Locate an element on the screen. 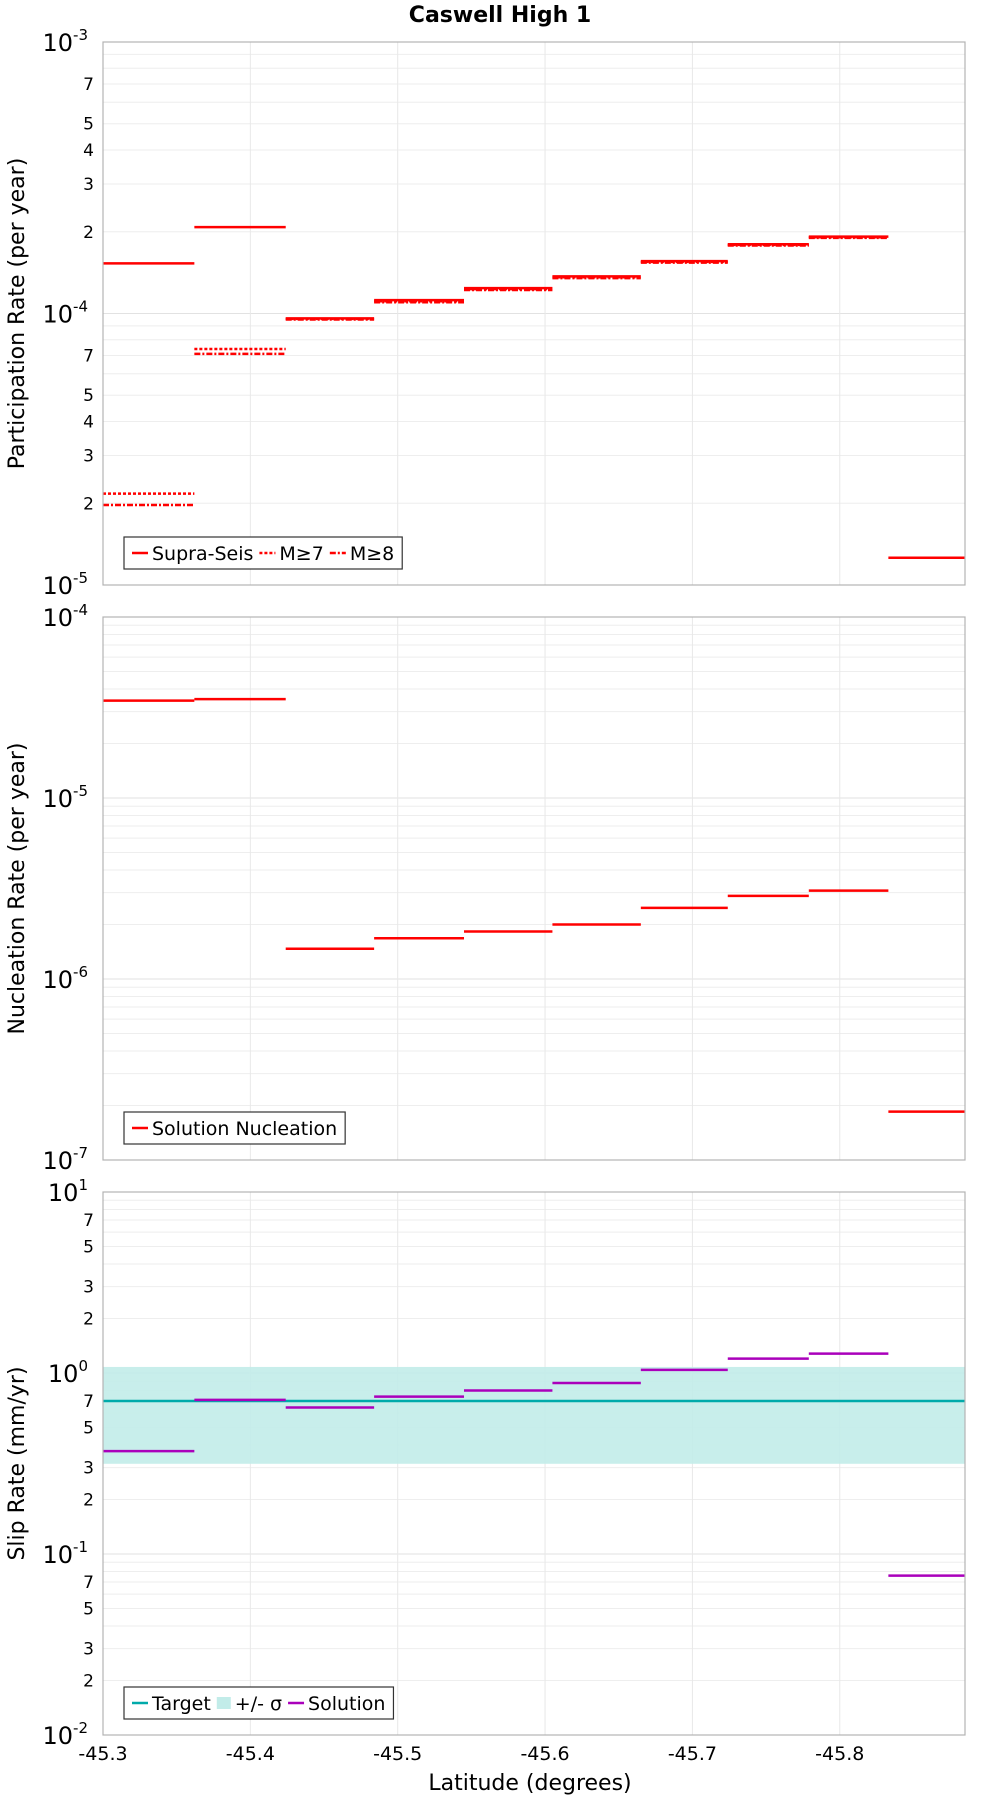  legend-swatch-sigma is located at coordinates (223, 1703).